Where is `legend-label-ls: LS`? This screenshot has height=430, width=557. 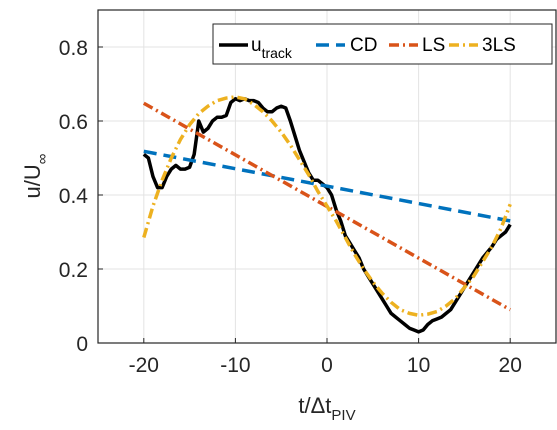
legend-label-ls: LS is located at coordinates (433, 45).